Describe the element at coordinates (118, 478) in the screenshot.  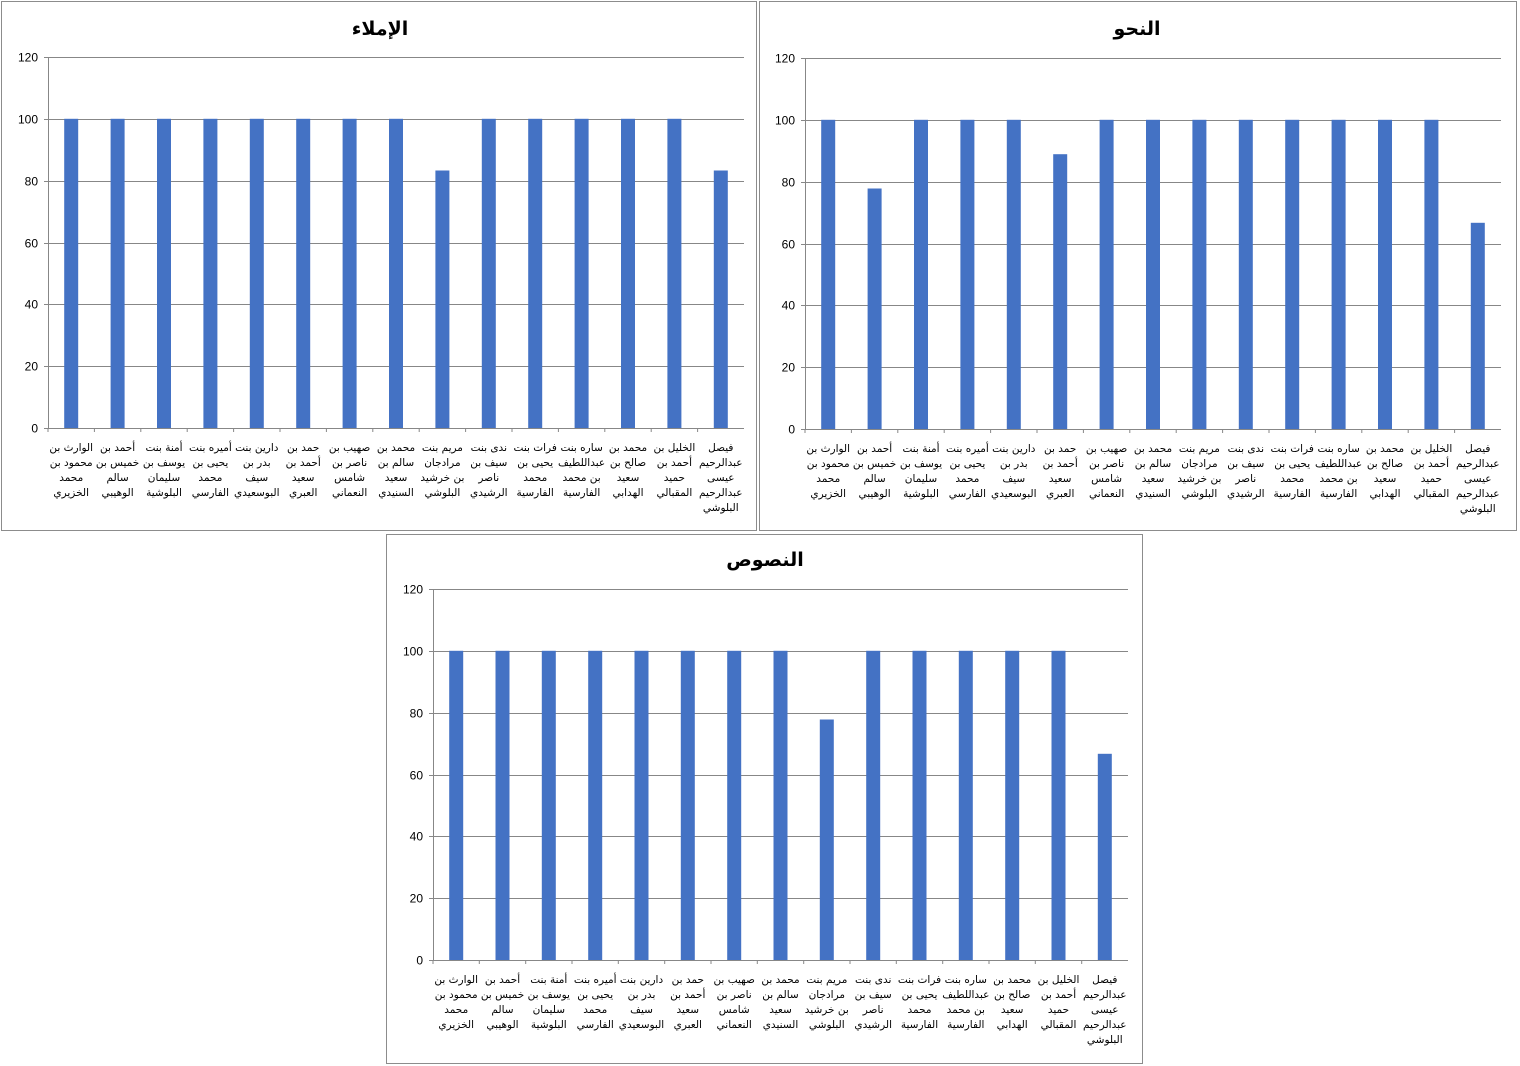
I see `x-tick-label-line: سالم` at that location.